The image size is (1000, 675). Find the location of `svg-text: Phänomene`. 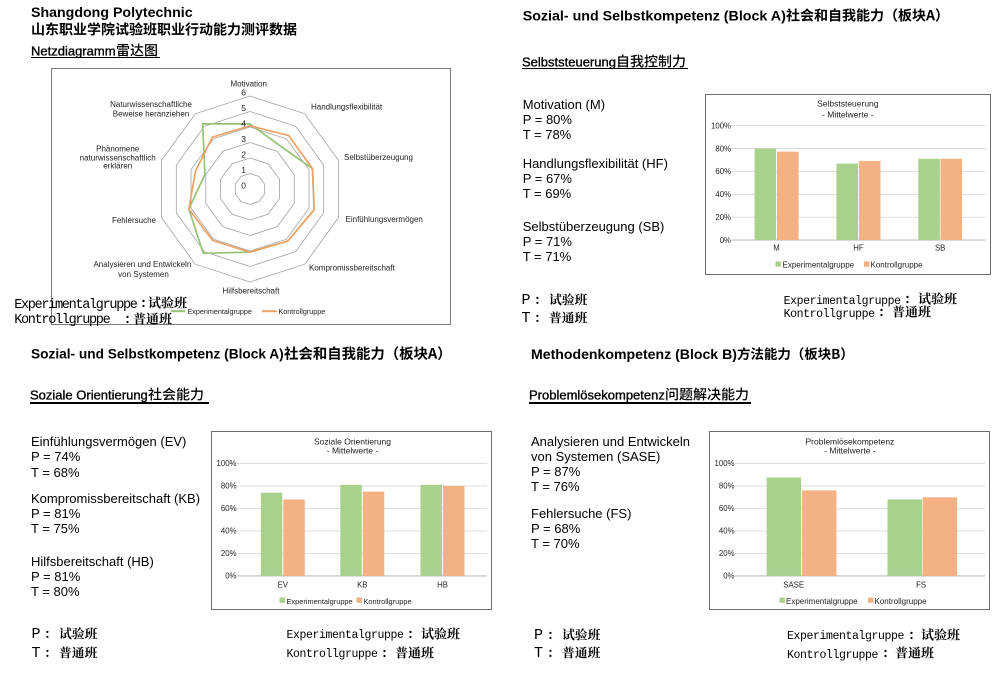

svg-text: Phänomene is located at coordinates (118, 149).